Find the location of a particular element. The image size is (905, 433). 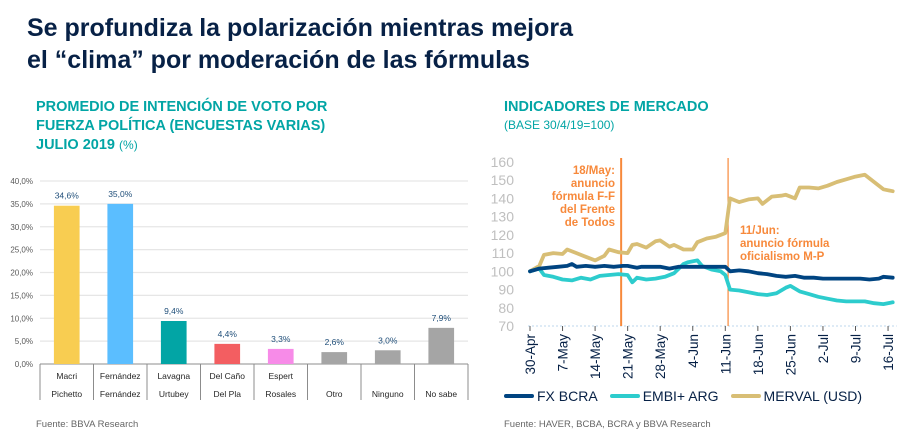

line-chart-annotation-text: 18/May: is located at coordinates (594, 171).